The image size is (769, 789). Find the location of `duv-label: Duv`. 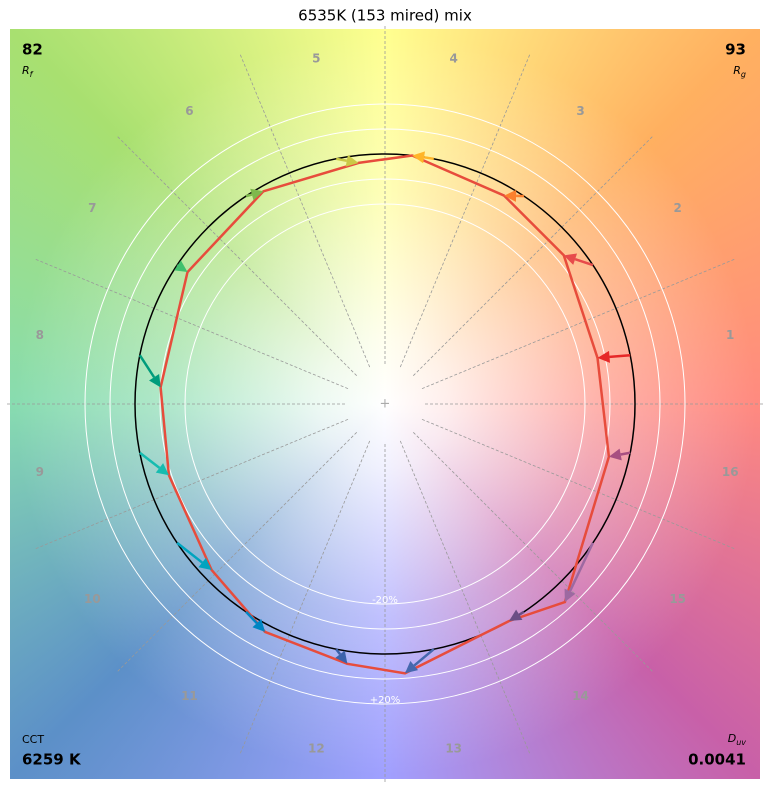

duv-label: Duv is located at coordinates (737, 739).